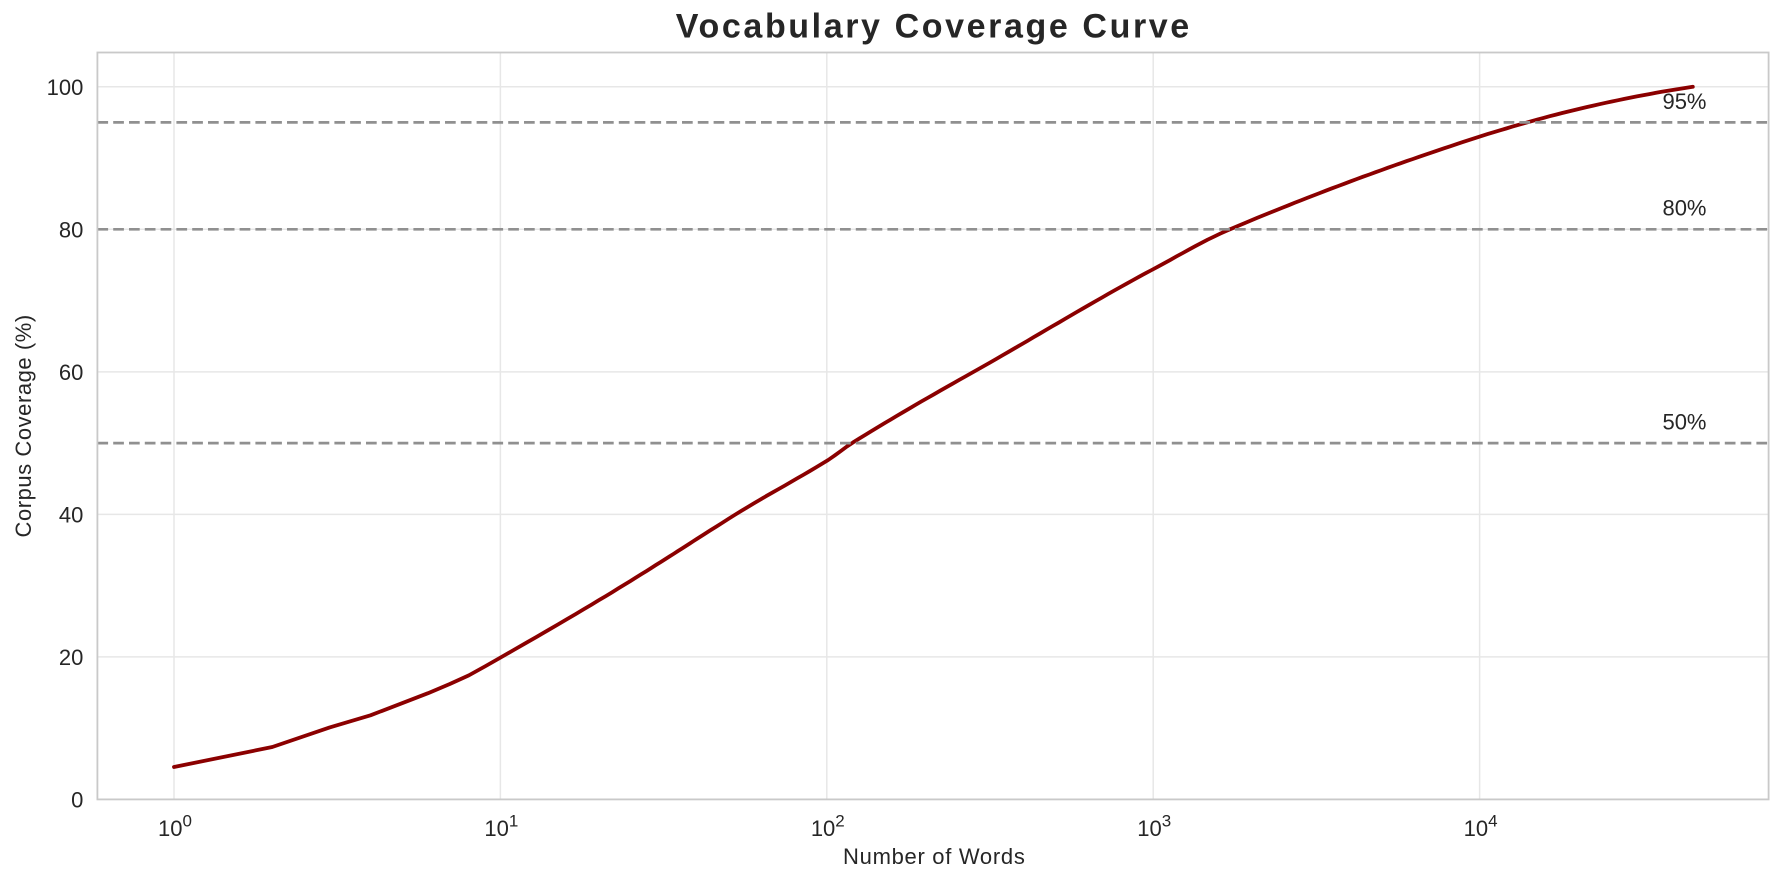  What do you see at coordinates (1684, 421) in the screenshot?
I see `svg-text: 50%` at bounding box center [1684, 421].